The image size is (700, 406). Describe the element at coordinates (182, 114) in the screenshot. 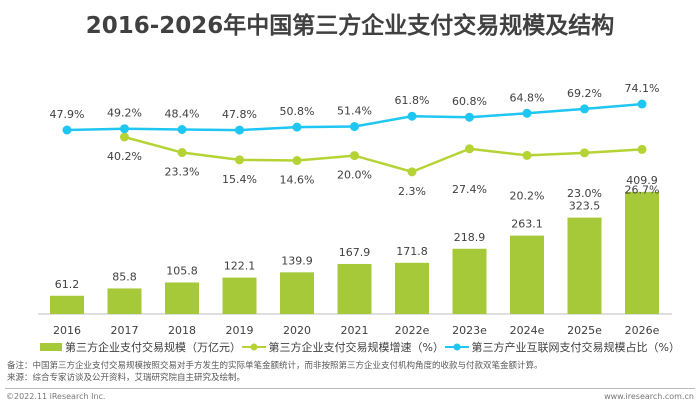

I see `share-label: 48.4%` at that location.